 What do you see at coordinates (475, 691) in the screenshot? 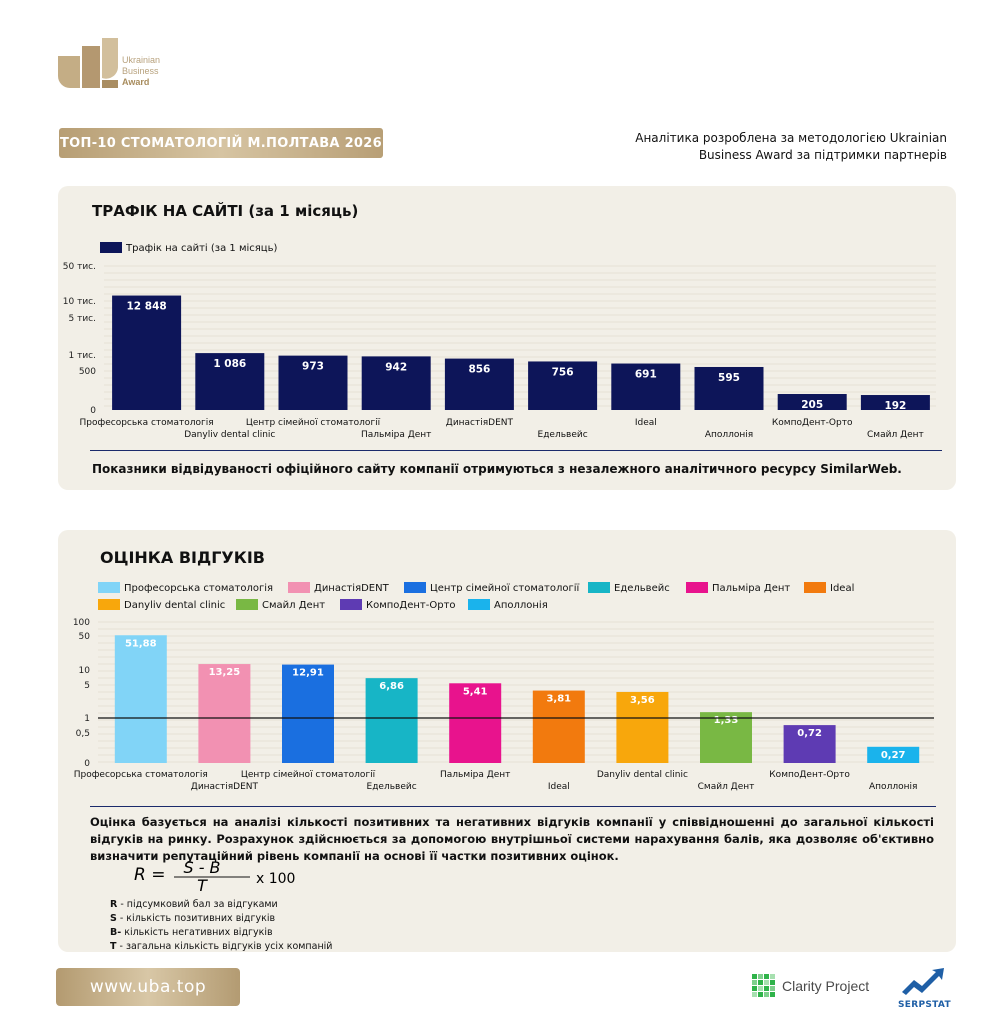
I see `data-label: 5,41` at bounding box center [475, 691].